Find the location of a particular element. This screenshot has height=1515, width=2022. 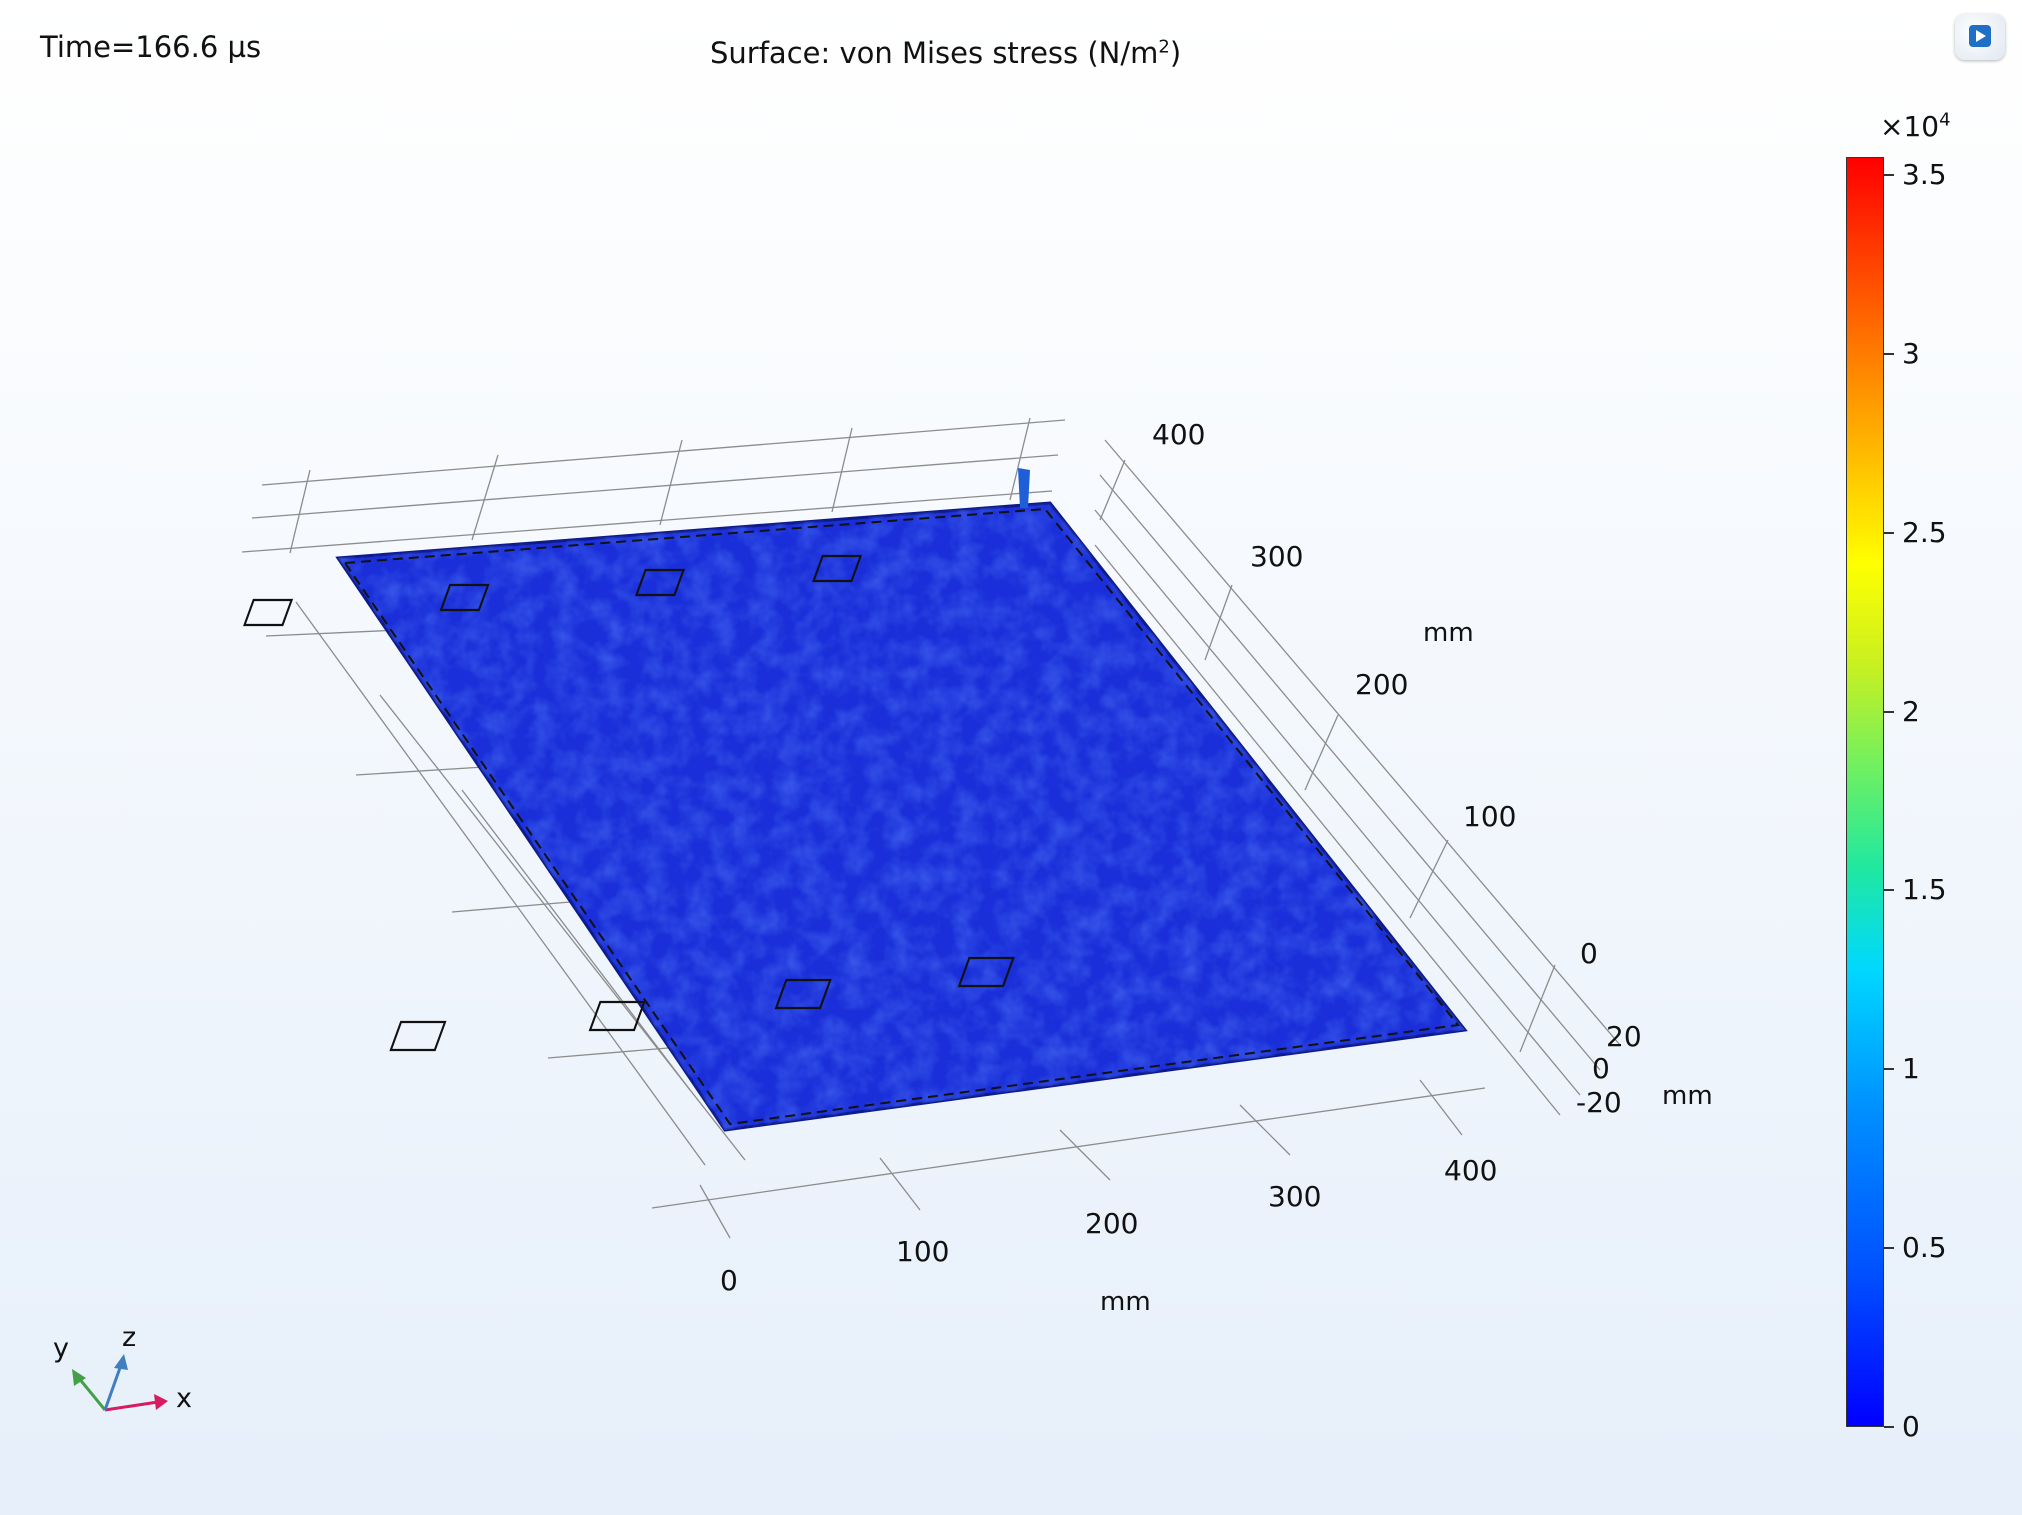

app-logo-icon is located at coordinates (1980, 37).